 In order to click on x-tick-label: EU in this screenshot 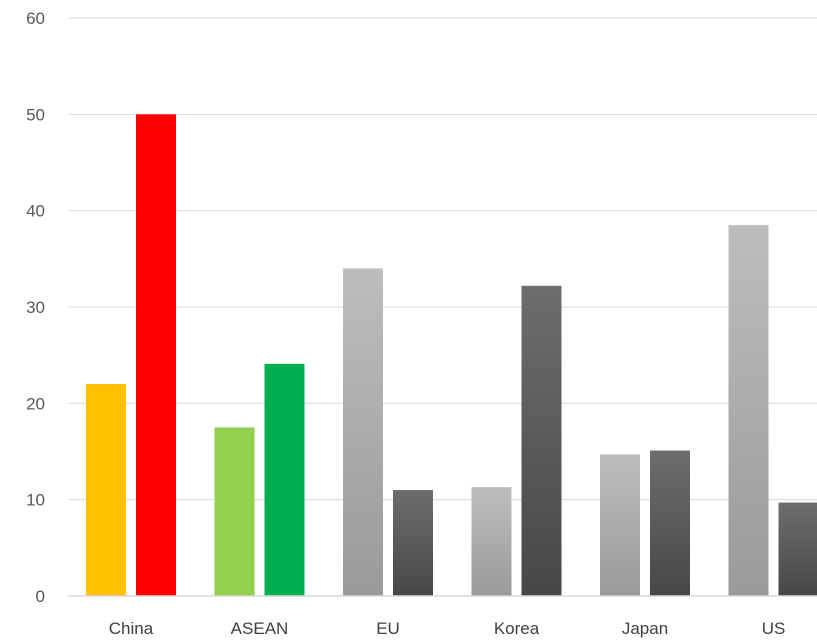, I will do `click(388, 628)`.